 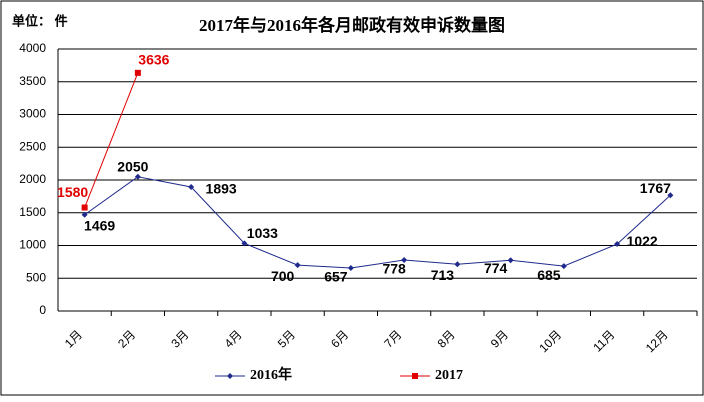 I want to click on data-label: 685, so click(x=549, y=275).